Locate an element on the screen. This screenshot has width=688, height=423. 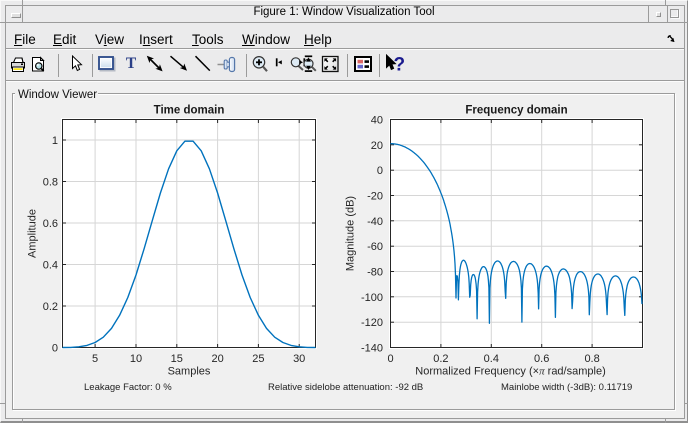
svg-text: 15 is located at coordinates (177, 359).